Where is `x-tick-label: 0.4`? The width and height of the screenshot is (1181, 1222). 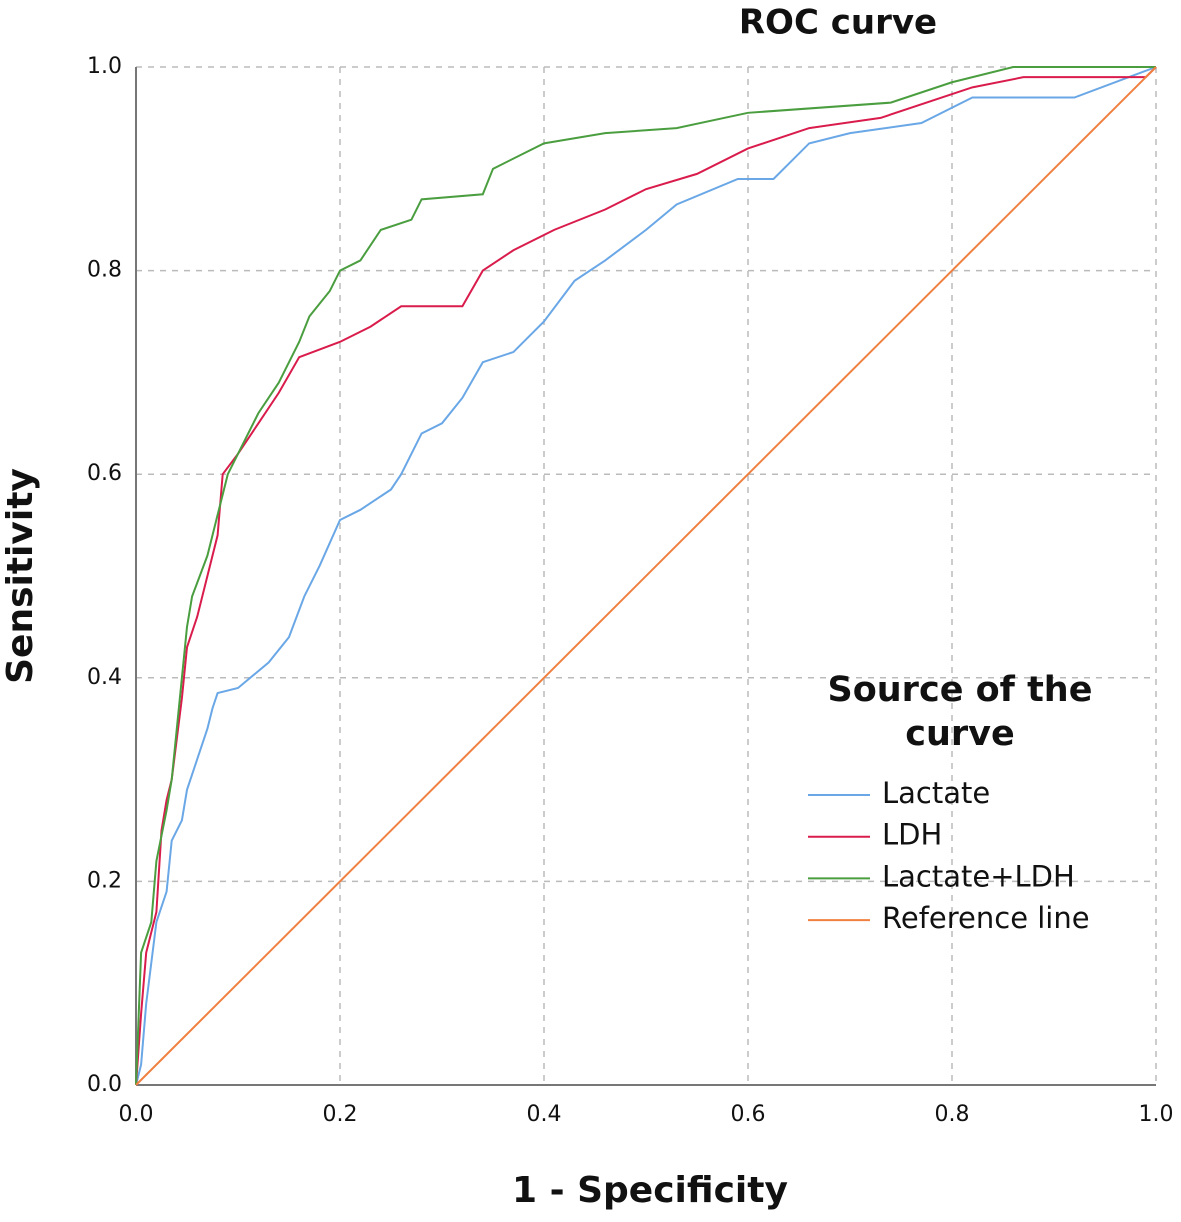 x-tick-label: 0.4 is located at coordinates (544, 1114).